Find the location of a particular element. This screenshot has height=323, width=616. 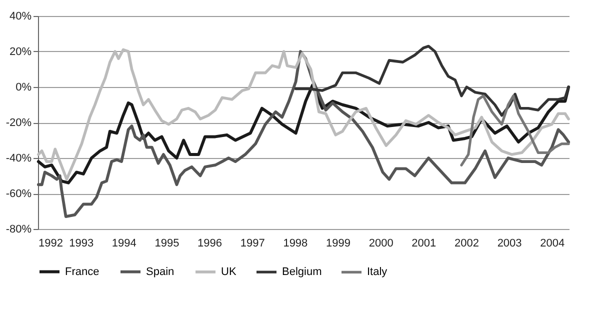

x-tick-label: 2001 is located at coordinates (424, 244).